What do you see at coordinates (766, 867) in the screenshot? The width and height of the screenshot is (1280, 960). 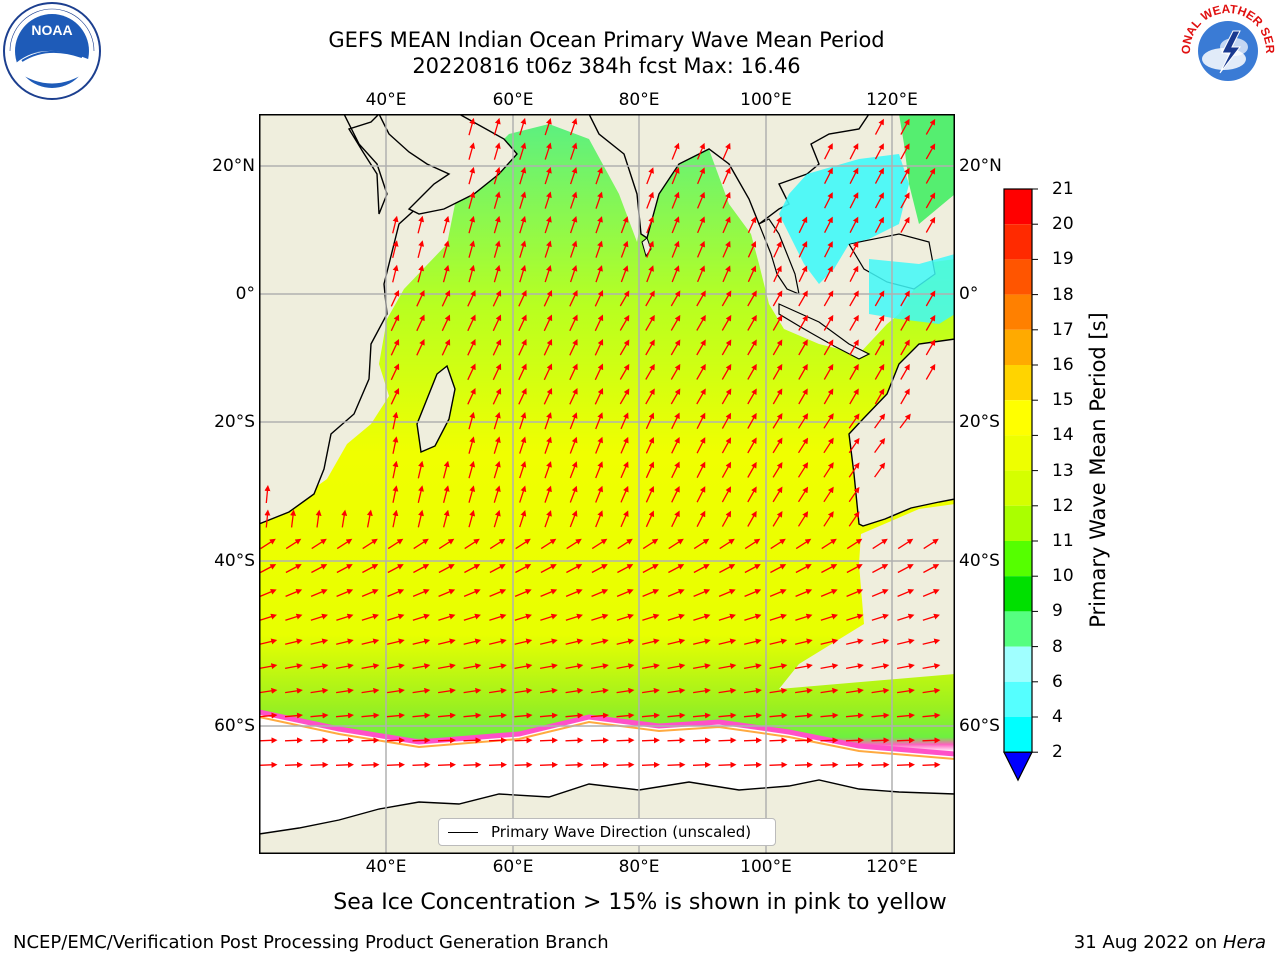 I see `lon-tick-bottom: 100°E` at bounding box center [766, 867].